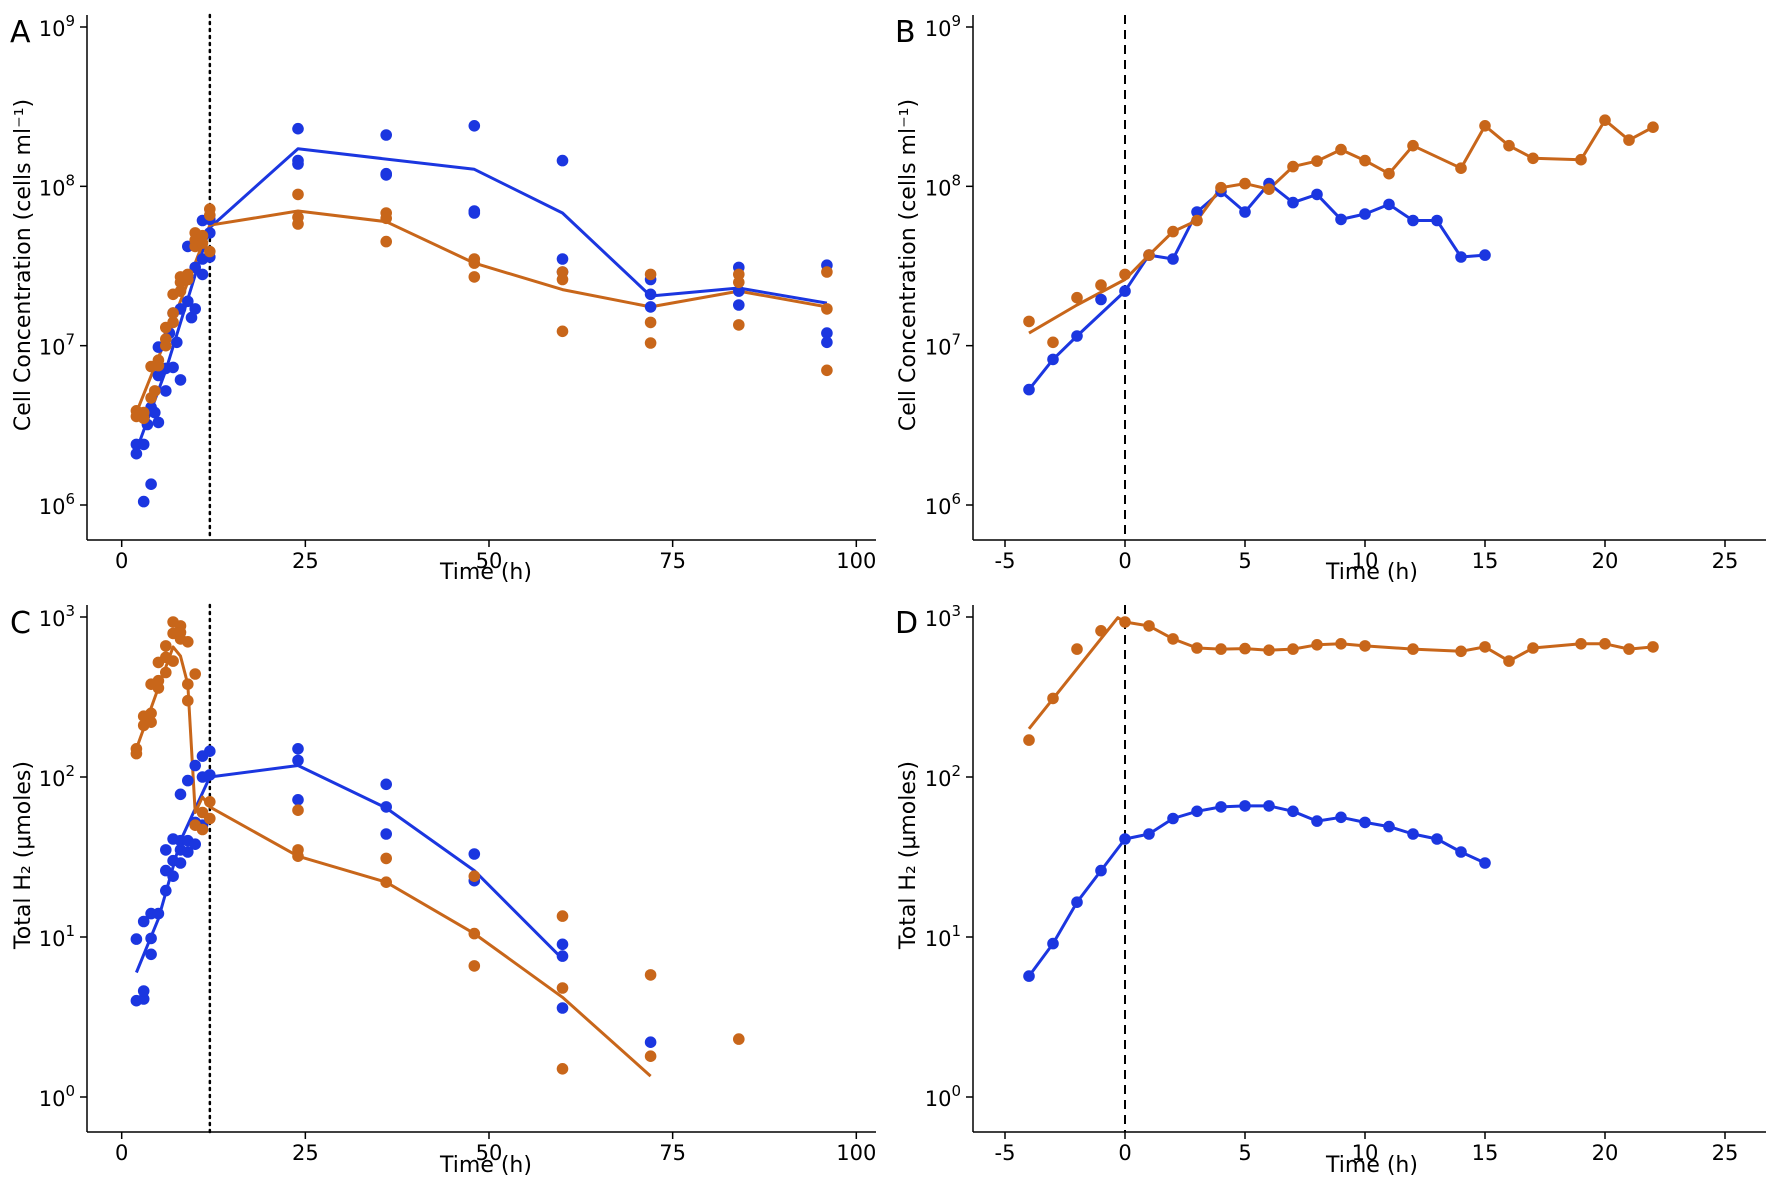  I want to click on y-axis-title: Total H₂ (μmoles), so click(908, 855).